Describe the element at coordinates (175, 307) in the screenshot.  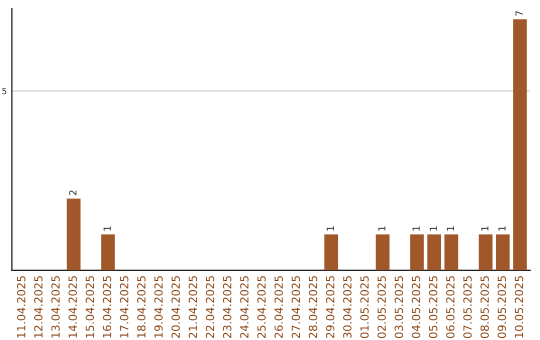
I see `x-tick-label: 20.04.2025` at that location.